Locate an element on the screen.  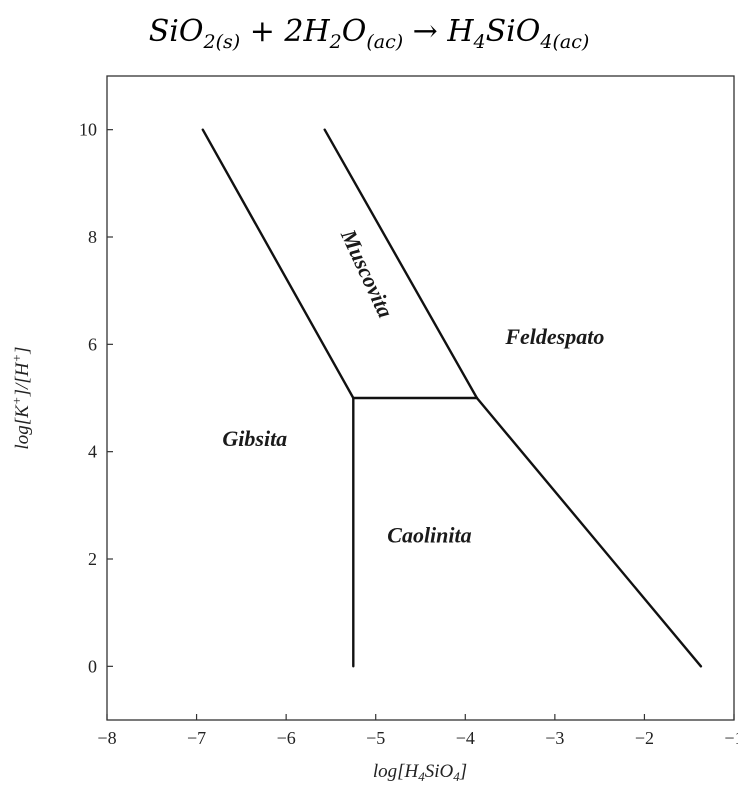
region-label-gibsita: Gibsita is located at coordinates (254, 438).